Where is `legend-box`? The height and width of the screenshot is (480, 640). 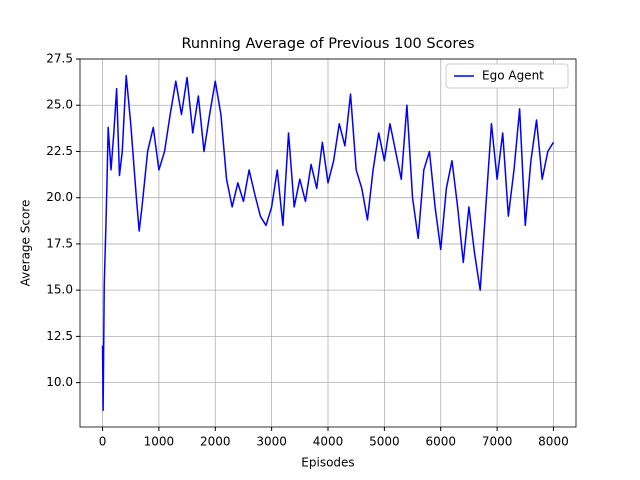 legend-box is located at coordinates (507, 76).